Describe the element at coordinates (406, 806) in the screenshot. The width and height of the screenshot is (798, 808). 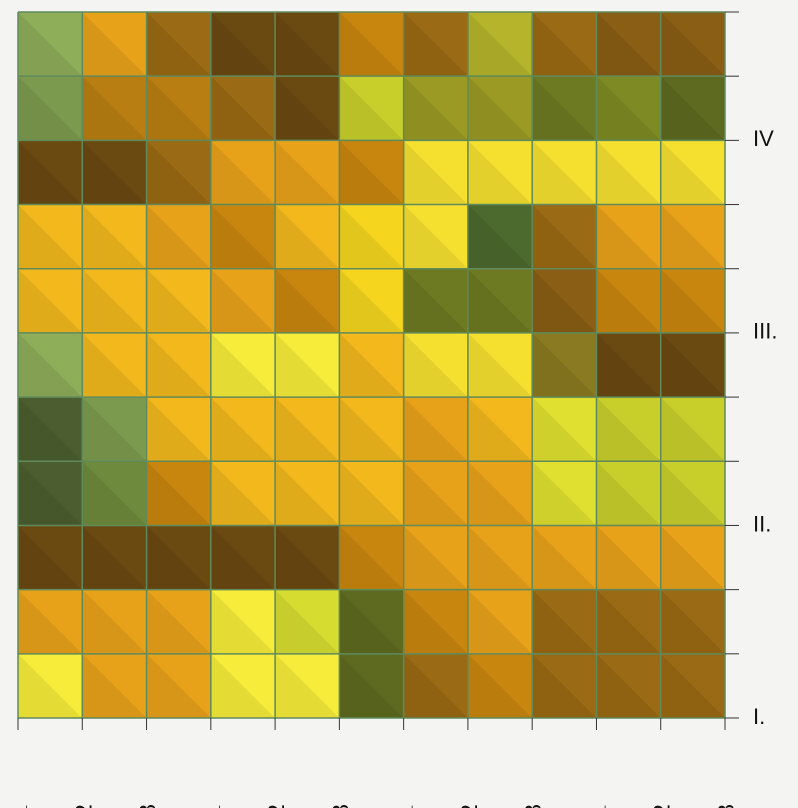
I see `x-tick-label: C1` at that location.